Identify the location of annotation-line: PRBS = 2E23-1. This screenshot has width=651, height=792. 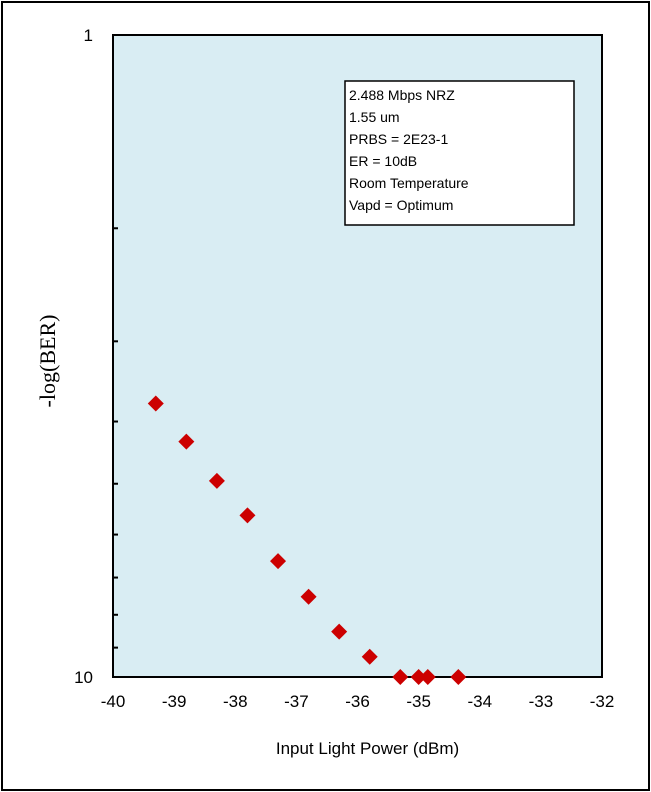
(398, 139).